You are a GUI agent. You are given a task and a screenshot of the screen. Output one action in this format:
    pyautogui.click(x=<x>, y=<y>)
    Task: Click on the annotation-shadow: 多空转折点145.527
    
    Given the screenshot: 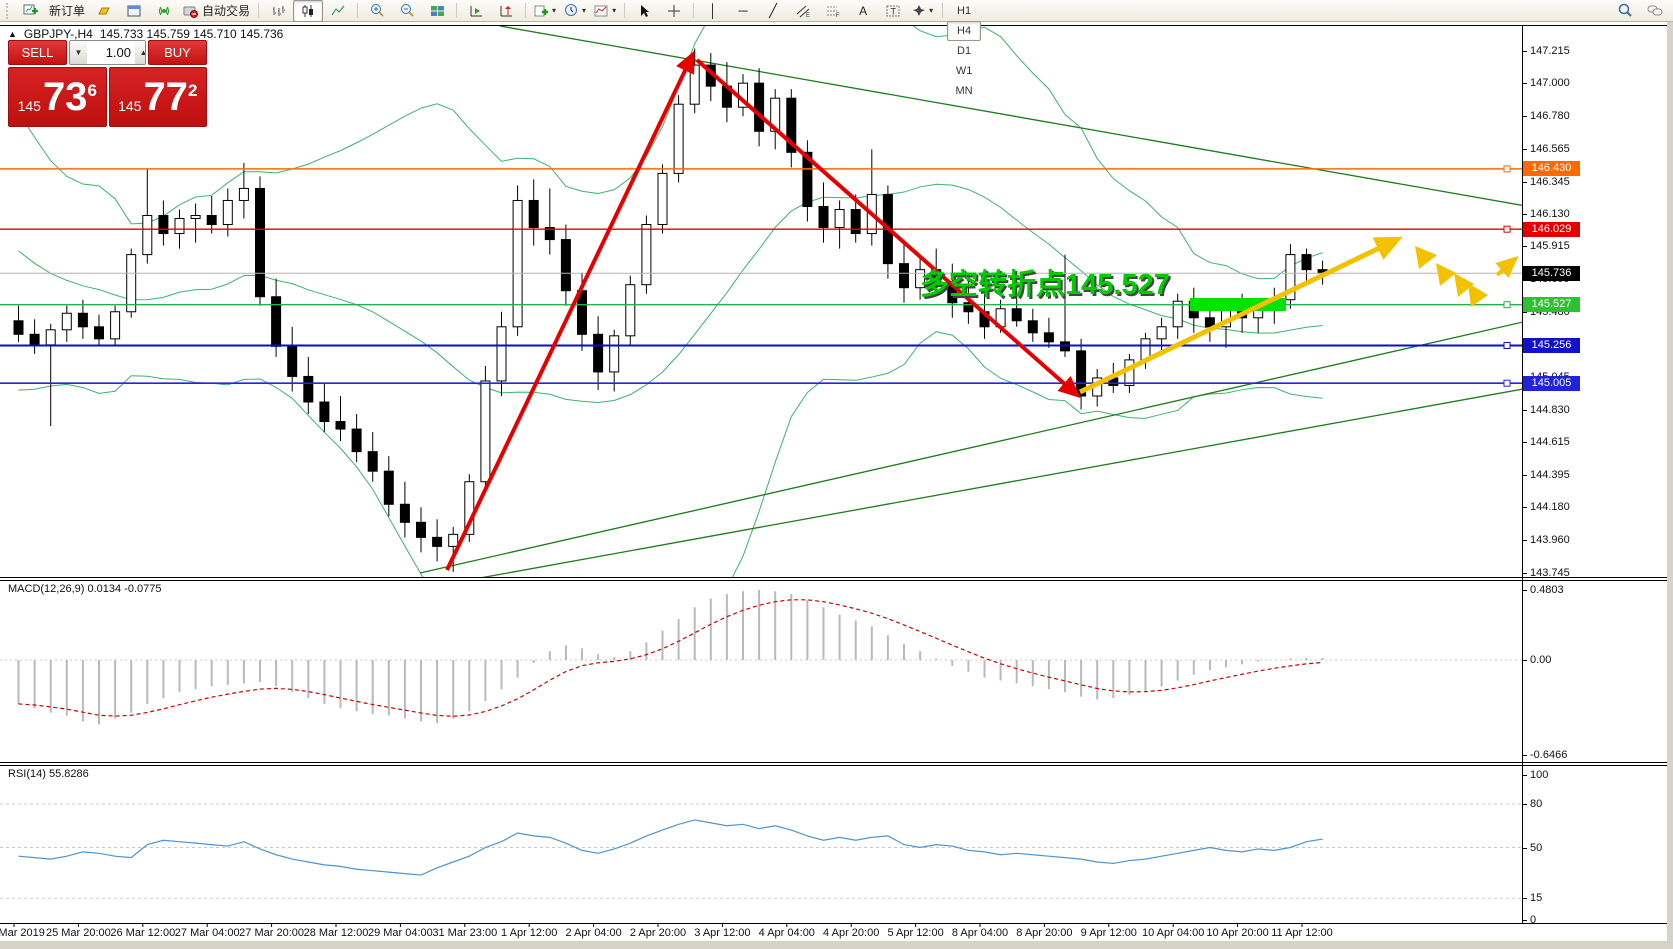 What is the action you would take?
    pyautogui.click(x=1047, y=286)
    